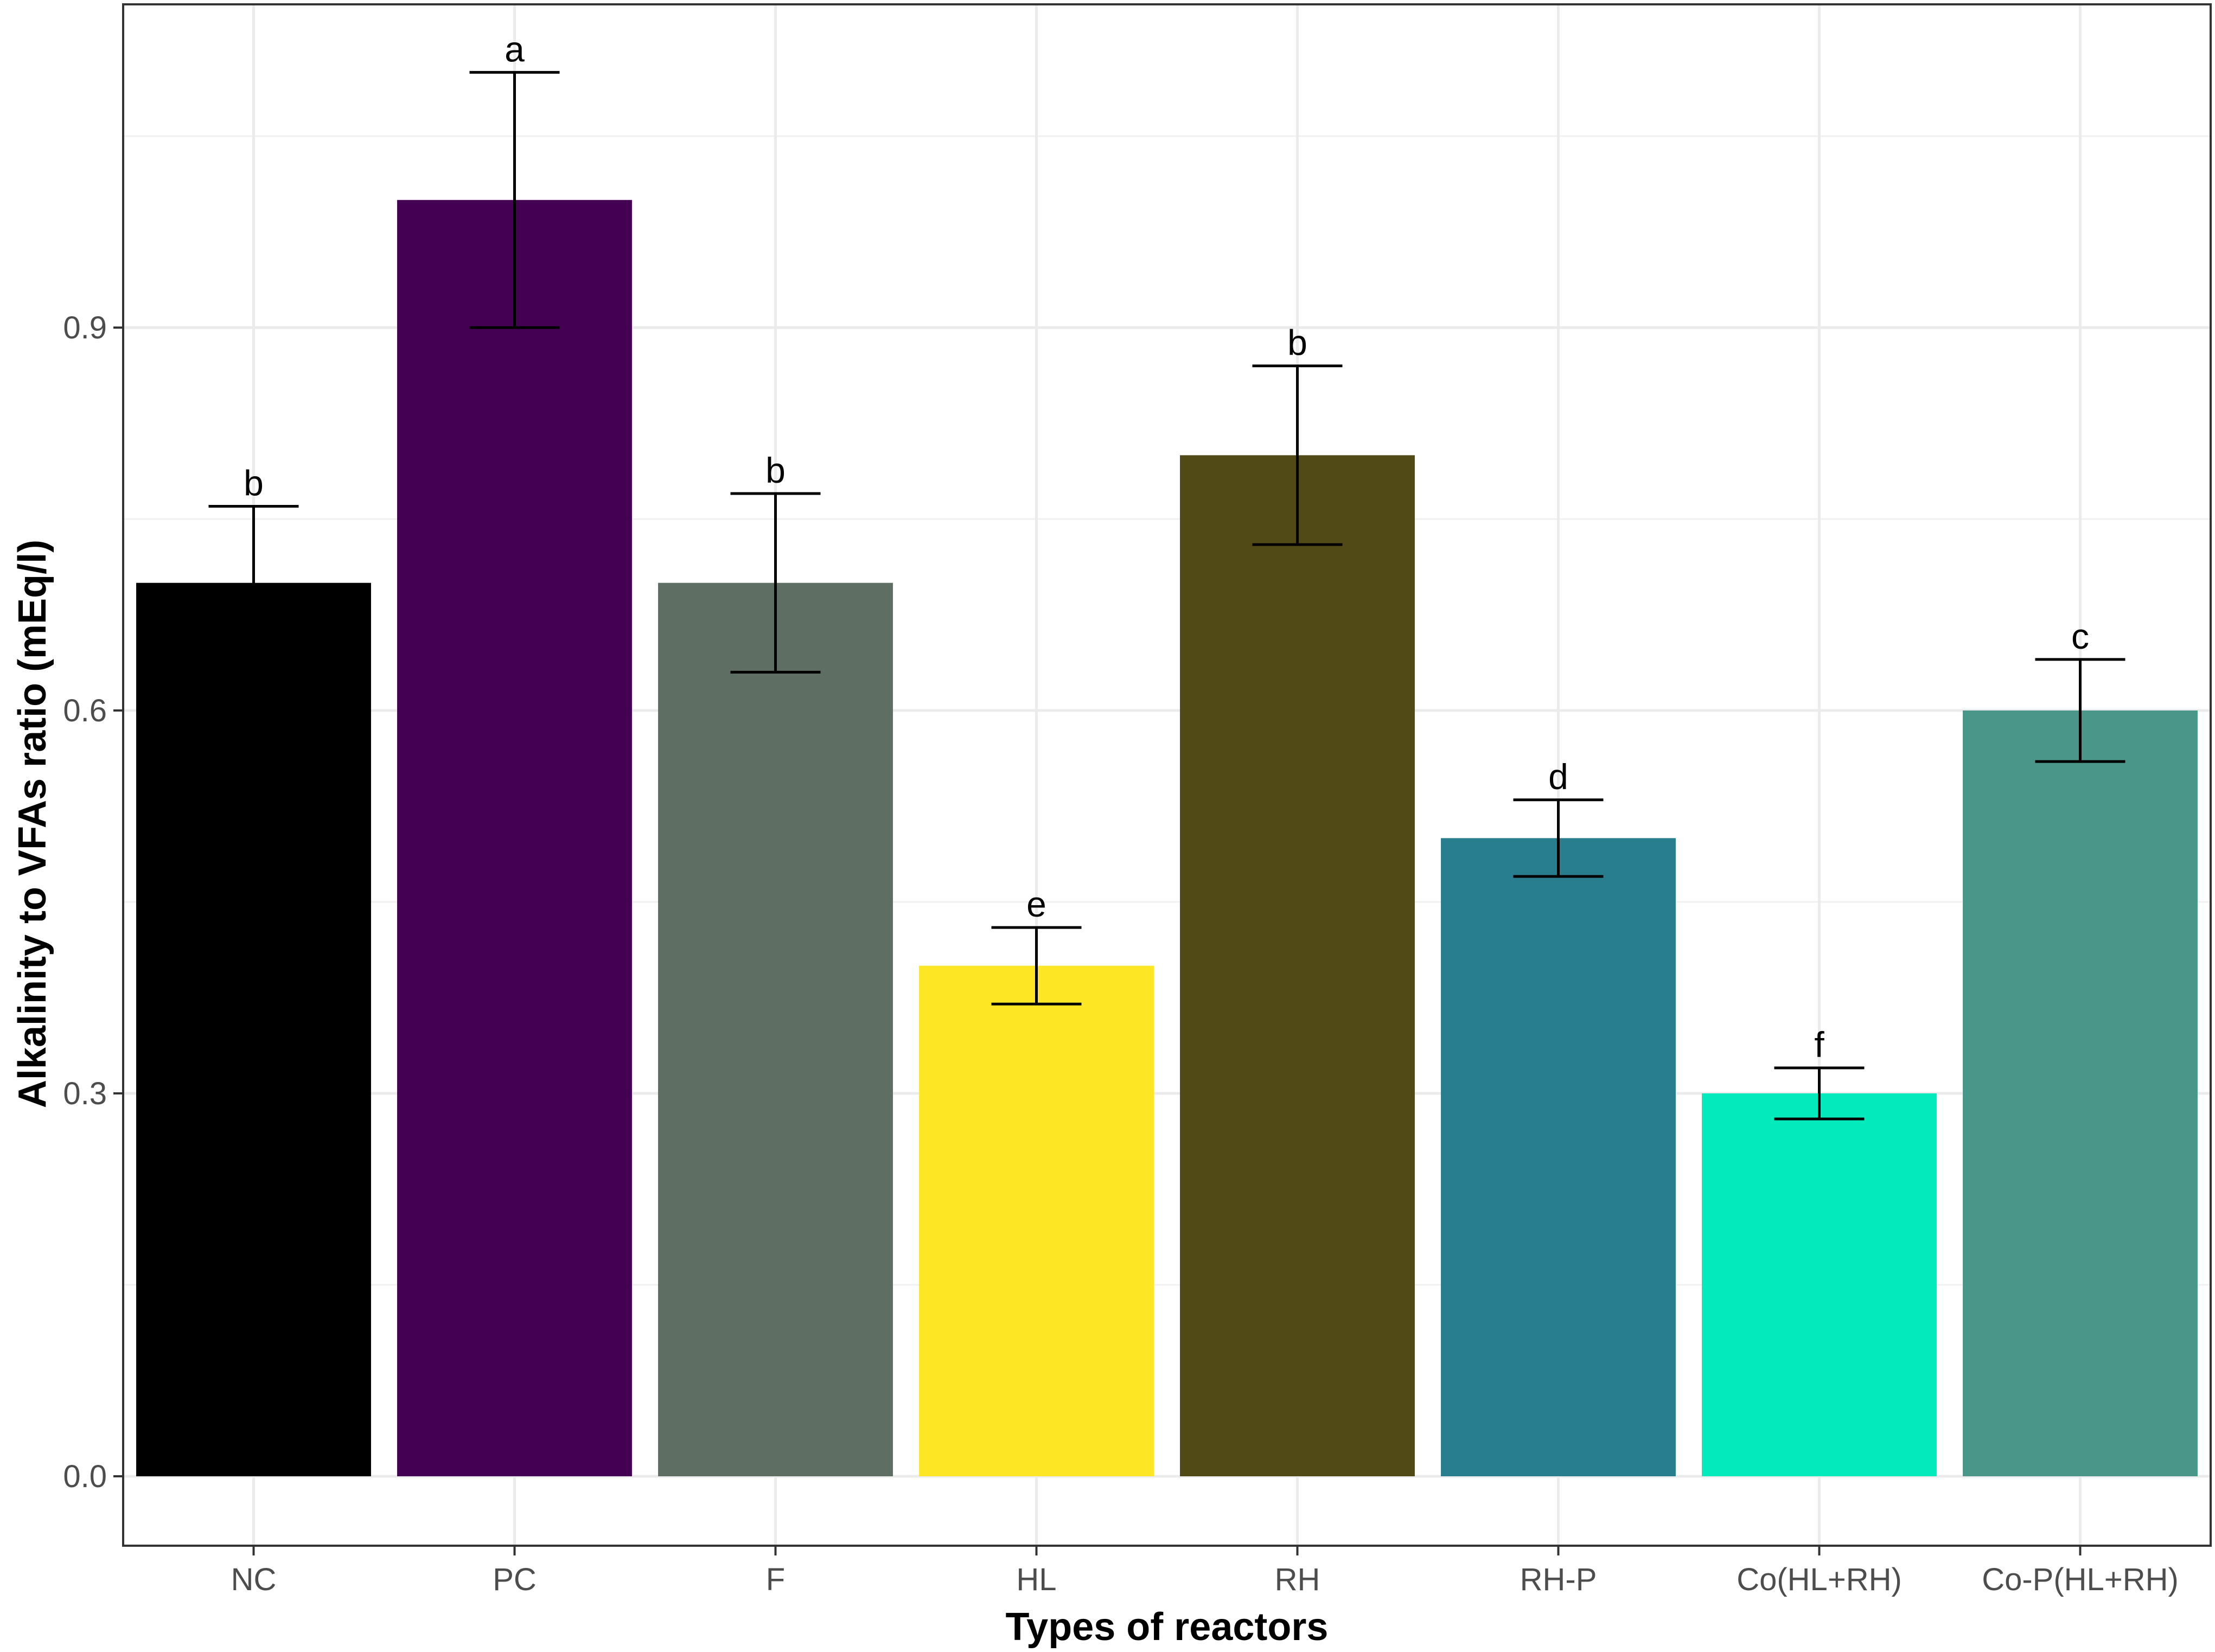  Describe the element at coordinates (2080, 1093) in the screenshot. I see `bar-Co-P(HL+RH)` at that location.